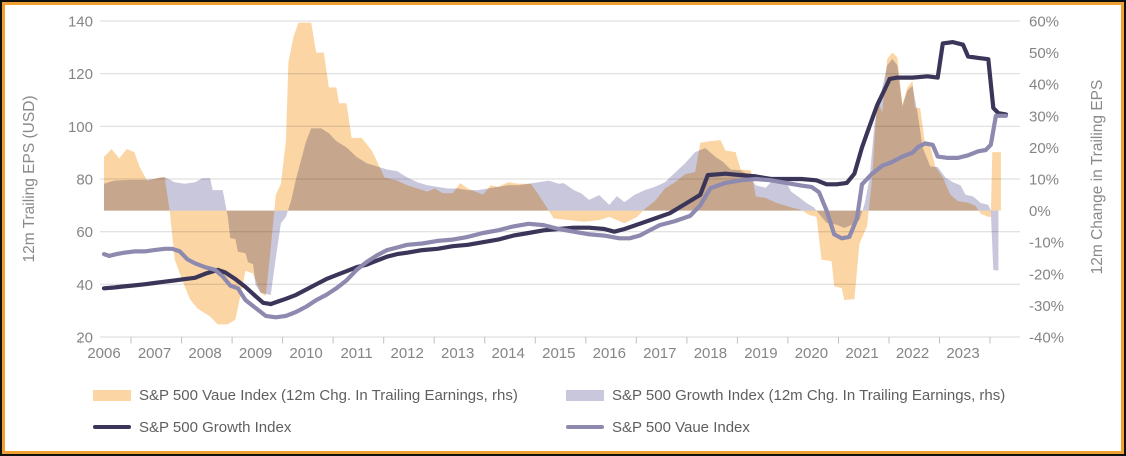 The height and width of the screenshot is (456, 1126). Describe the element at coordinates (112, 395) in the screenshot. I see `value-area-swatch-icon` at that location.